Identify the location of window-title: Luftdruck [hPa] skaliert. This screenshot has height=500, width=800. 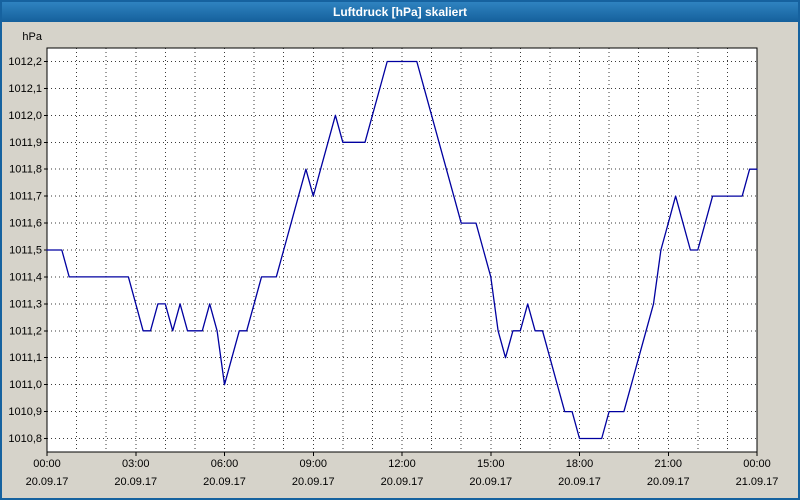
(400, 12).